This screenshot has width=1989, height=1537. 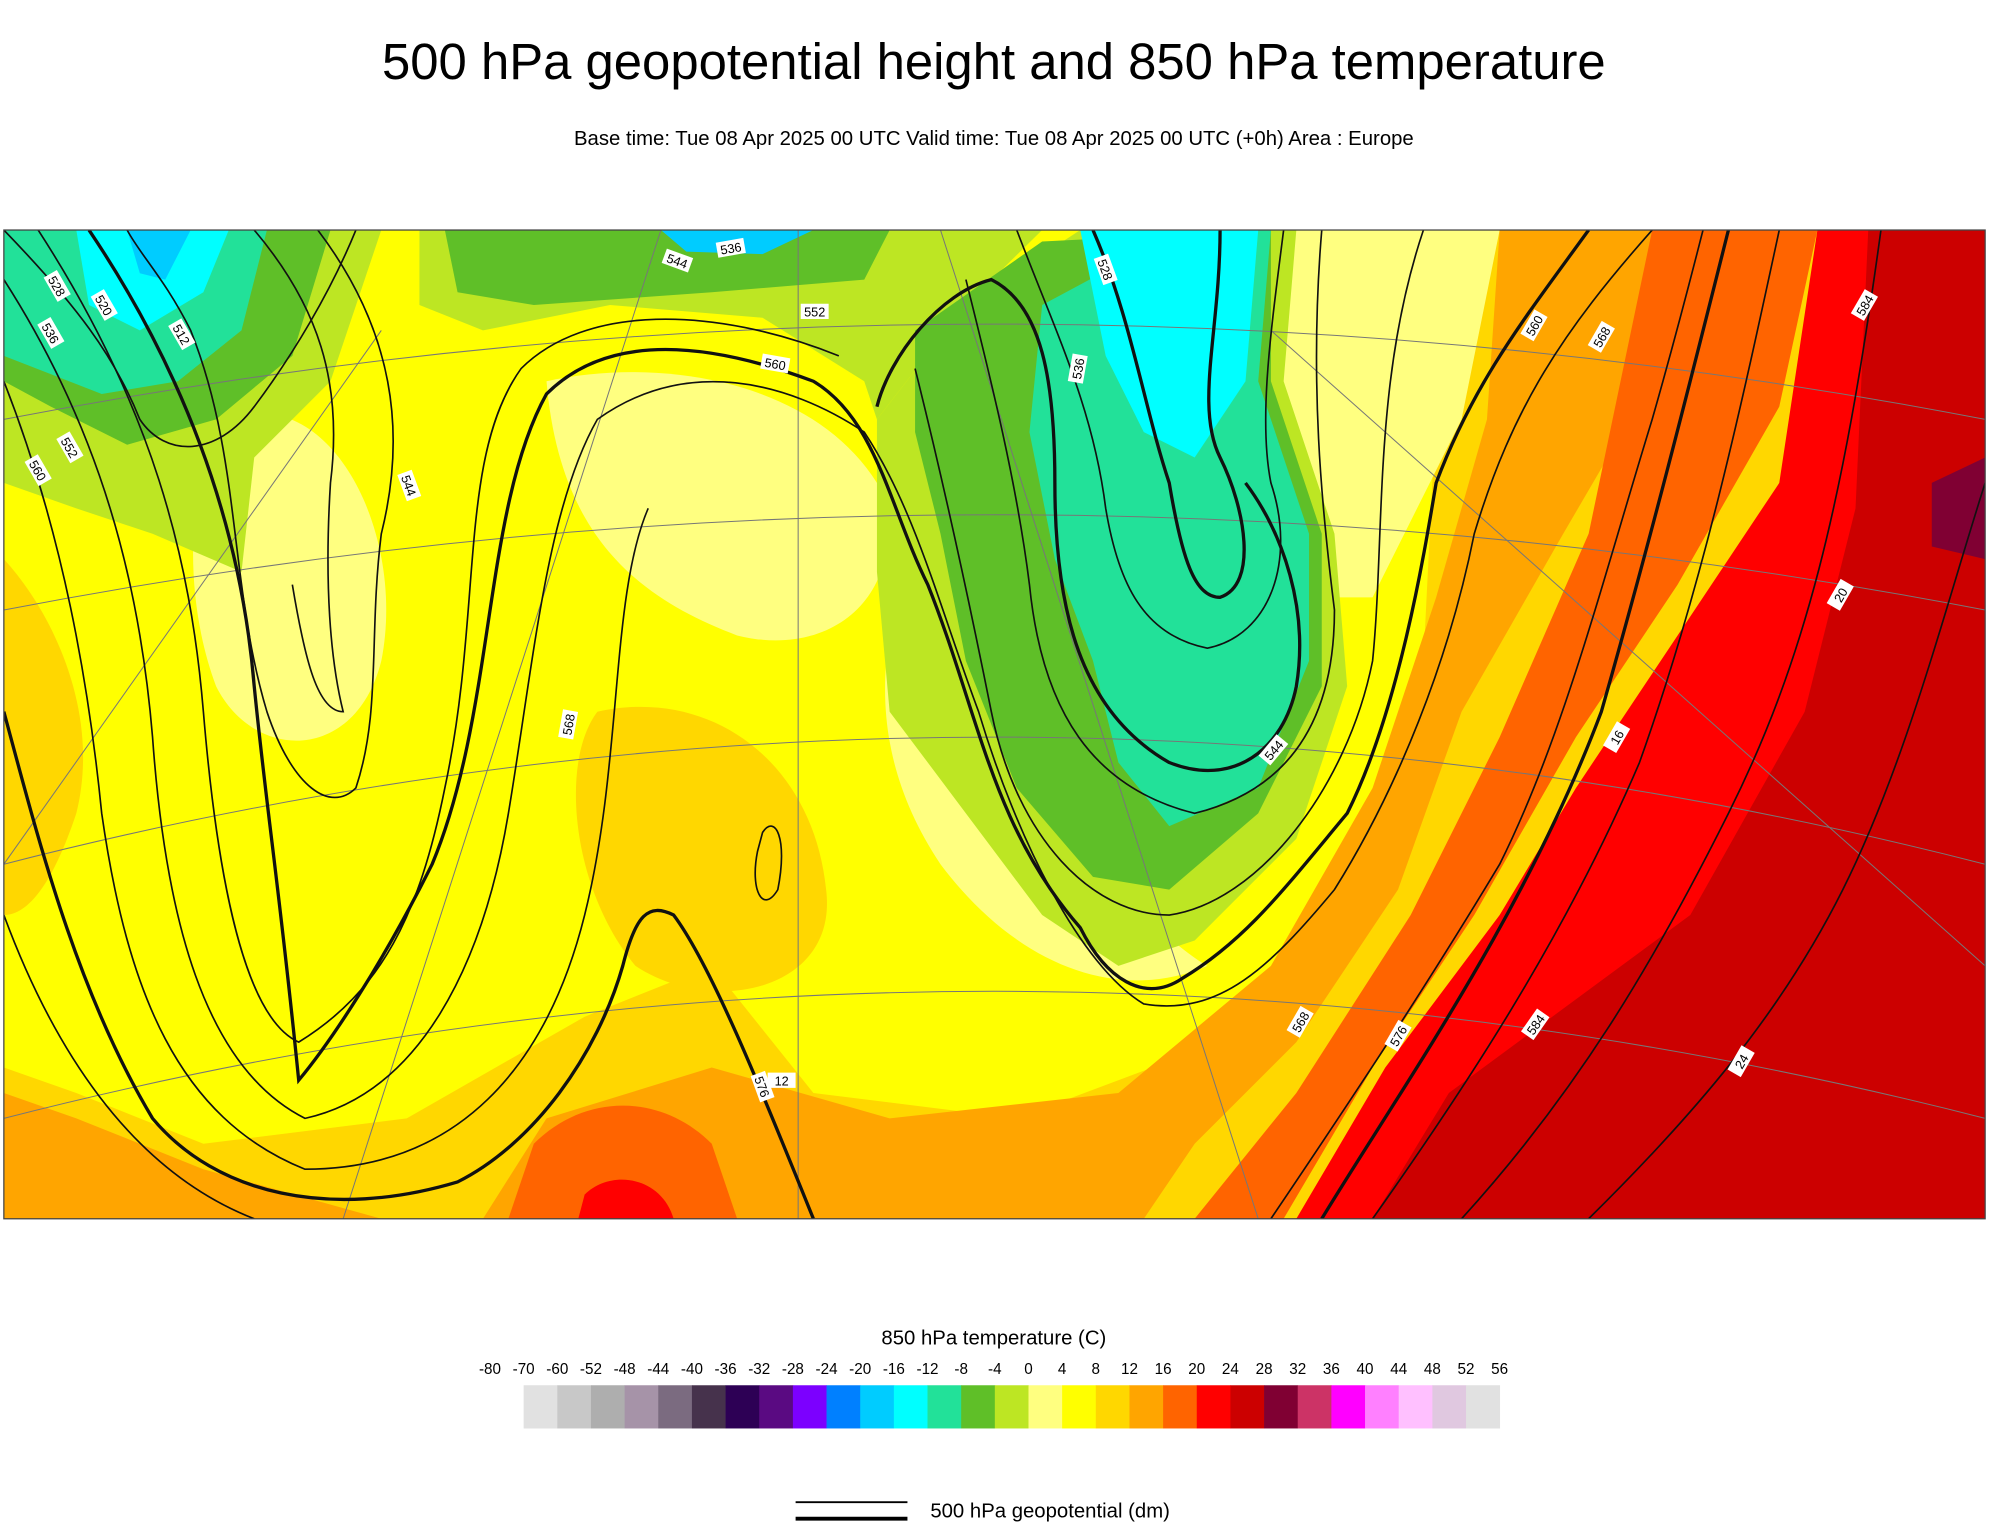 What do you see at coordinates (677, 261) in the screenshot?
I see `contour-label-text: 544` at bounding box center [677, 261].